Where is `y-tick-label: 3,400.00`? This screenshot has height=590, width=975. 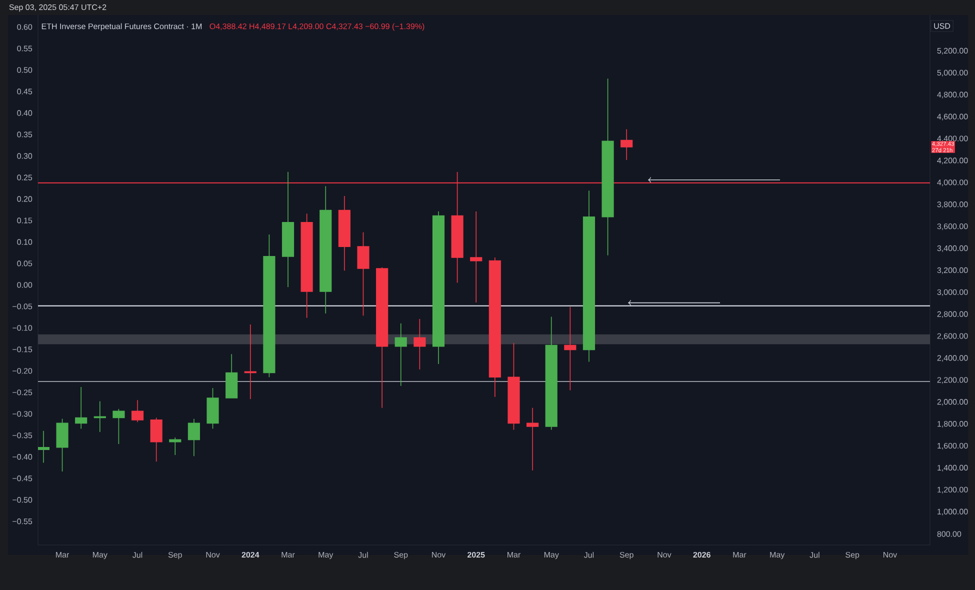
y-tick-label: 3,400.00 is located at coordinates (952, 248).